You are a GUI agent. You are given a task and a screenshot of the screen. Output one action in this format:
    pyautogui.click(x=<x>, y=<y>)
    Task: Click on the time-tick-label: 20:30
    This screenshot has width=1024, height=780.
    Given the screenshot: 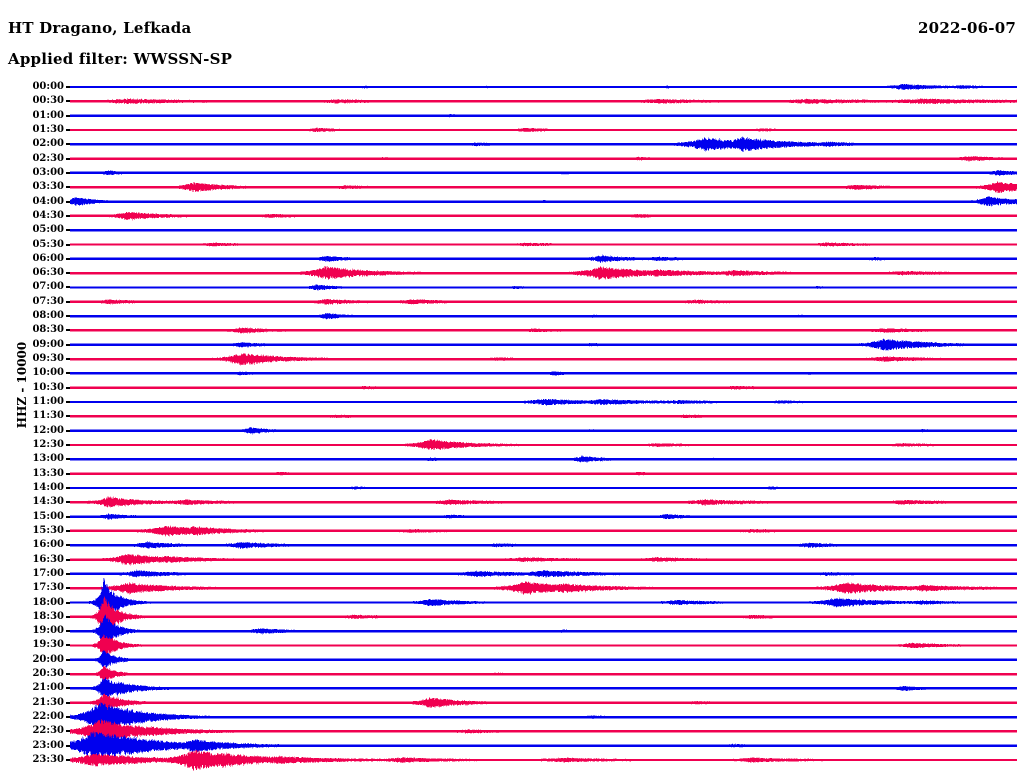 What is the action you would take?
    pyautogui.click(x=48, y=674)
    